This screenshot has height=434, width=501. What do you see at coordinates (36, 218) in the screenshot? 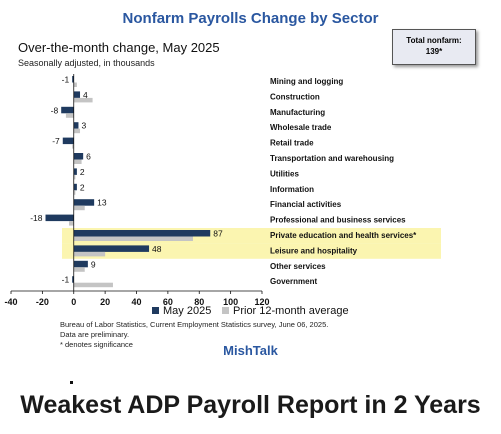
I see `data-label-professional-and-business-services: -18` at bounding box center [36, 218].